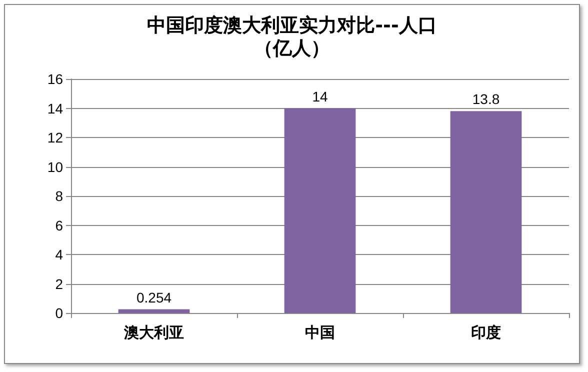 Image resolution: width=588 pixels, height=372 pixels. I want to click on y-tick-label: 6, so click(59, 225).